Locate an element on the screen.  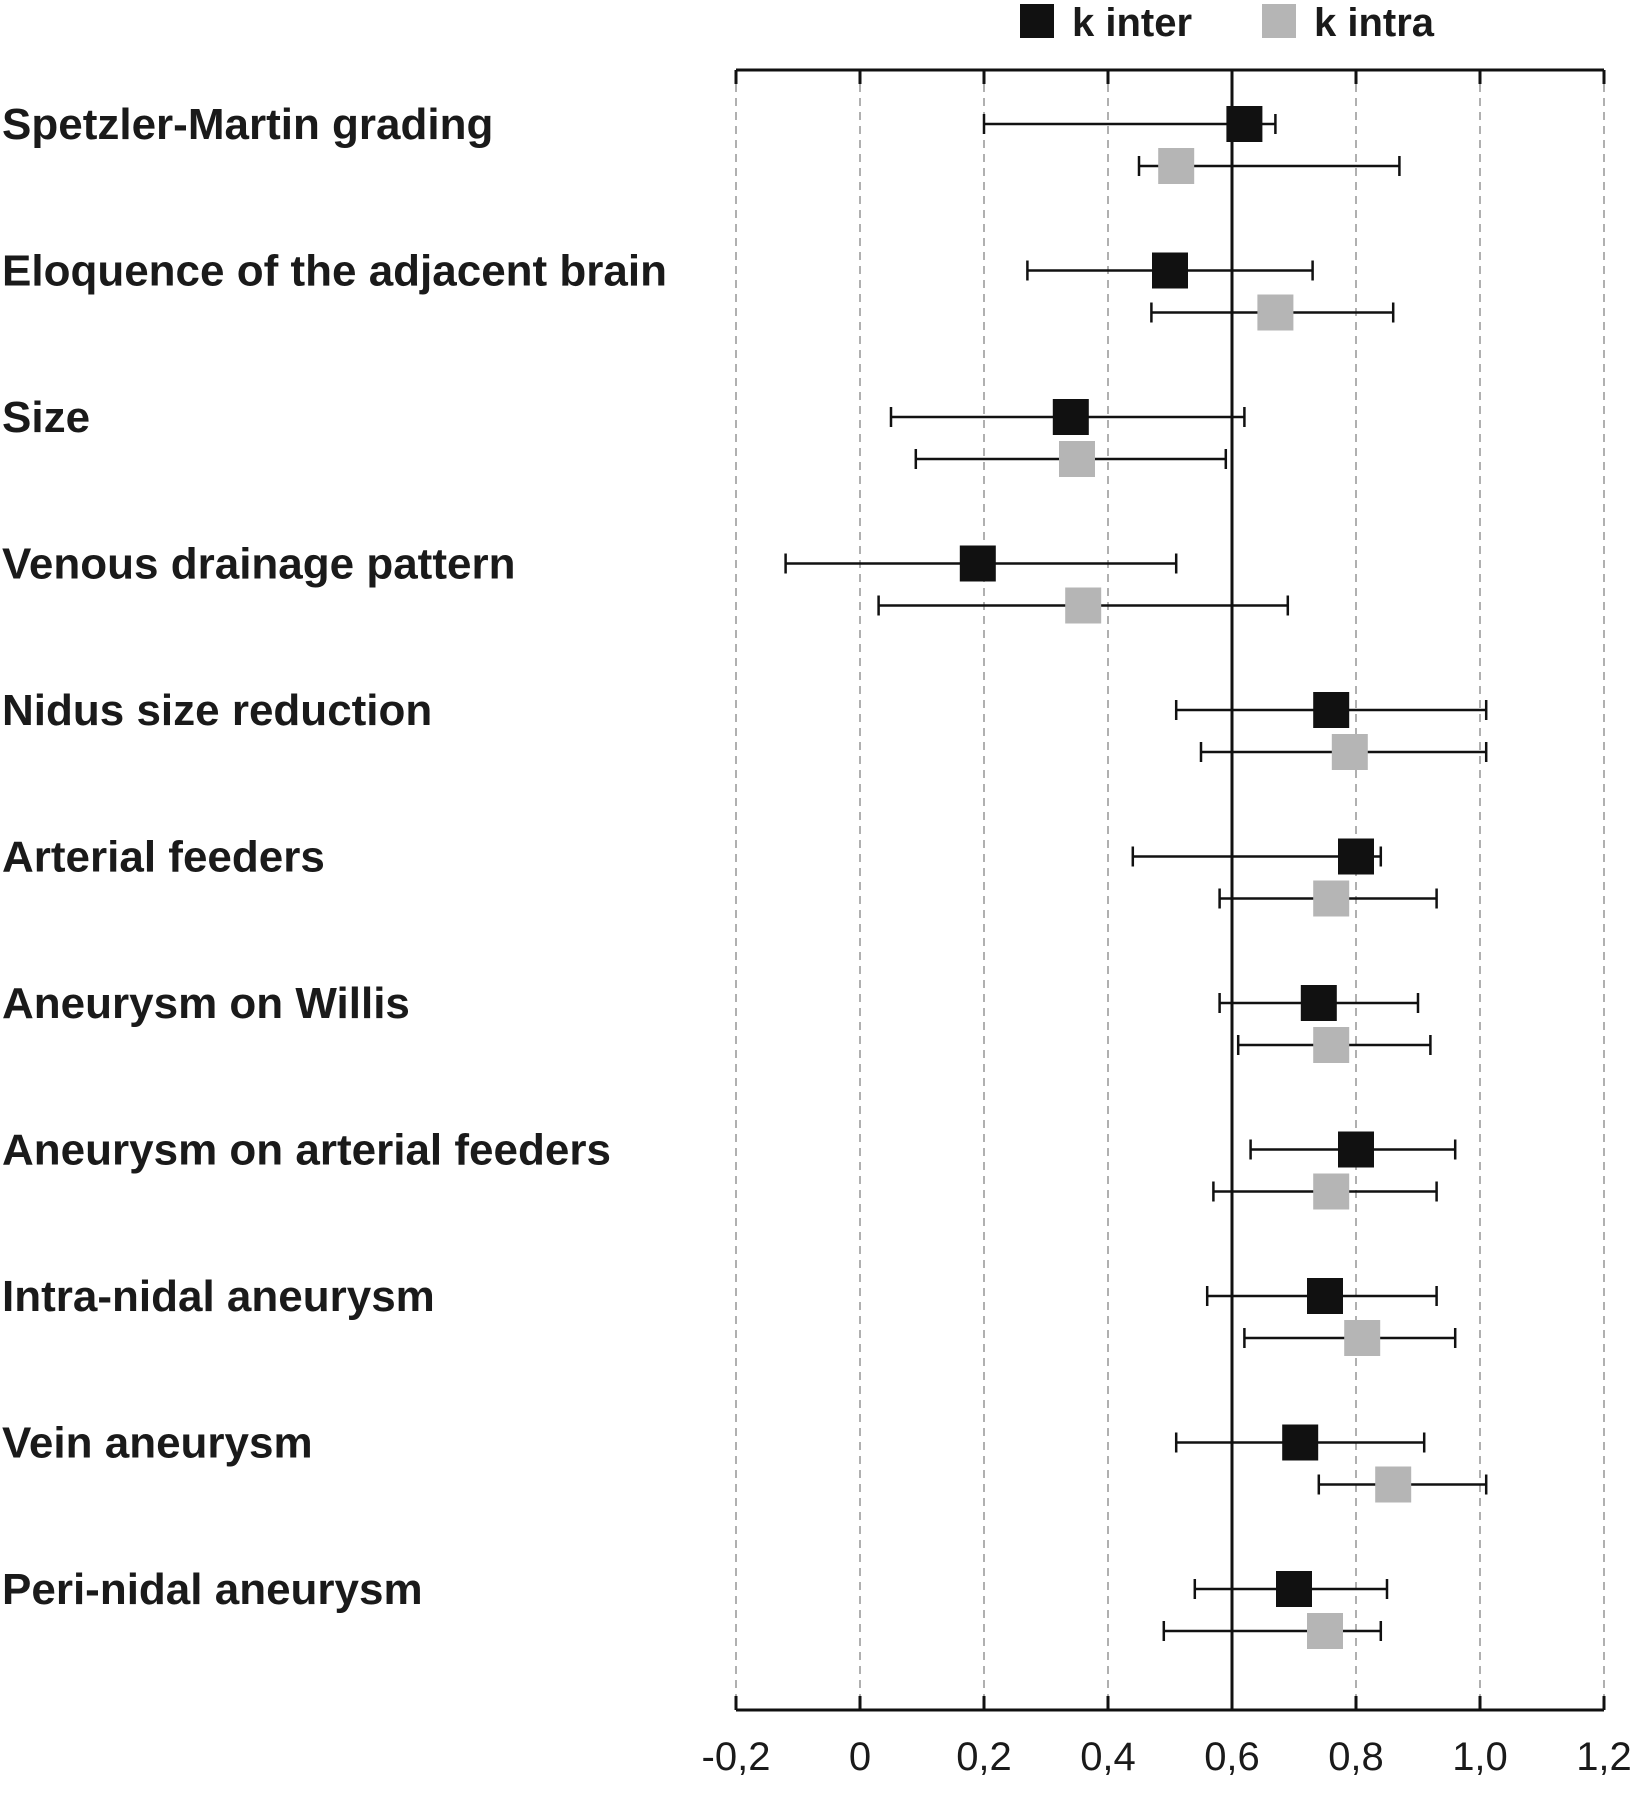
x-tick-label: 0,8 is located at coordinates (1356, 1757).